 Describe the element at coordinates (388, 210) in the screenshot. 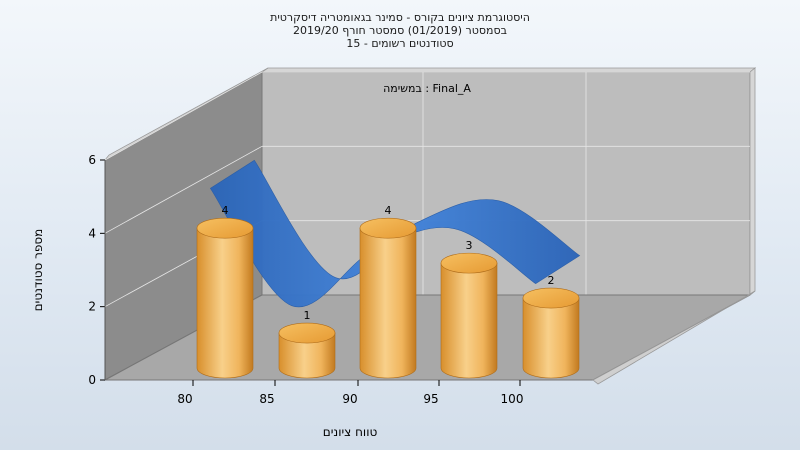

I see `data-label-90: 4` at that location.